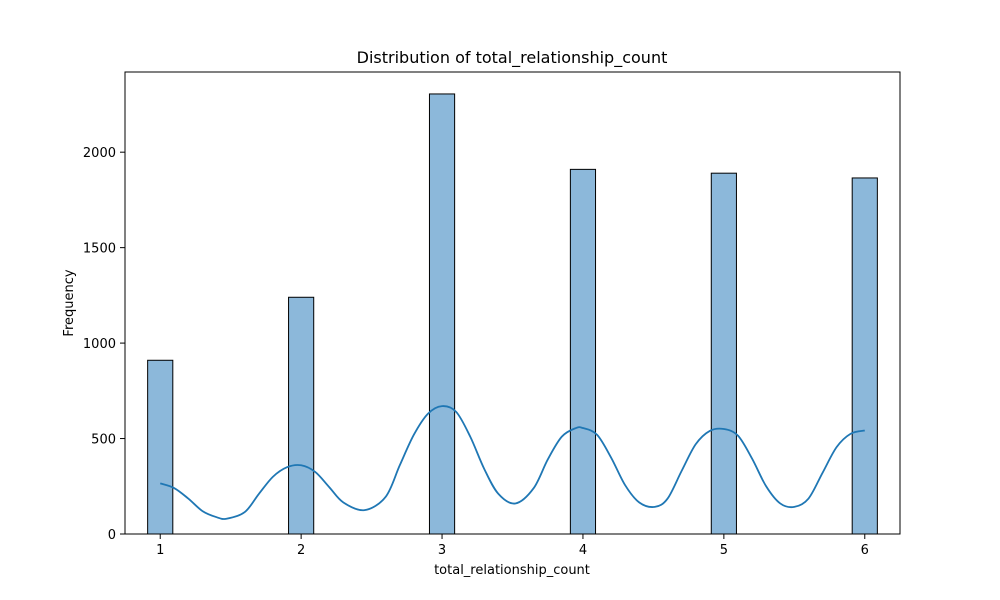 The height and width of the screenshot is (600, 1000). What do you see at coordinates (442, 550) in the screenshot?
I see `x-tick-label: 3` at bounding box center [442, 550].